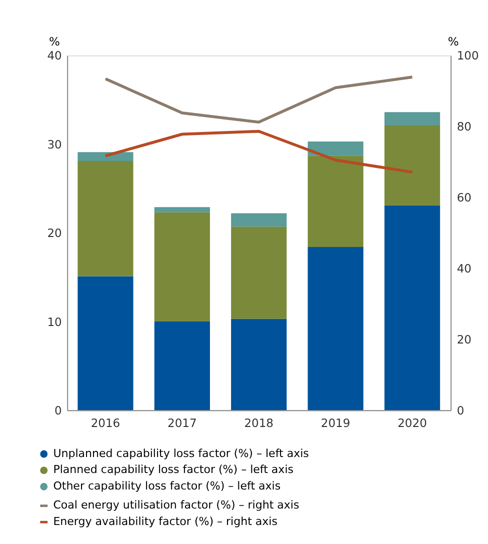  Describe the element at coordinates (182, 423) in the screenshot. I see `x-tick-label: 2017` at that location.